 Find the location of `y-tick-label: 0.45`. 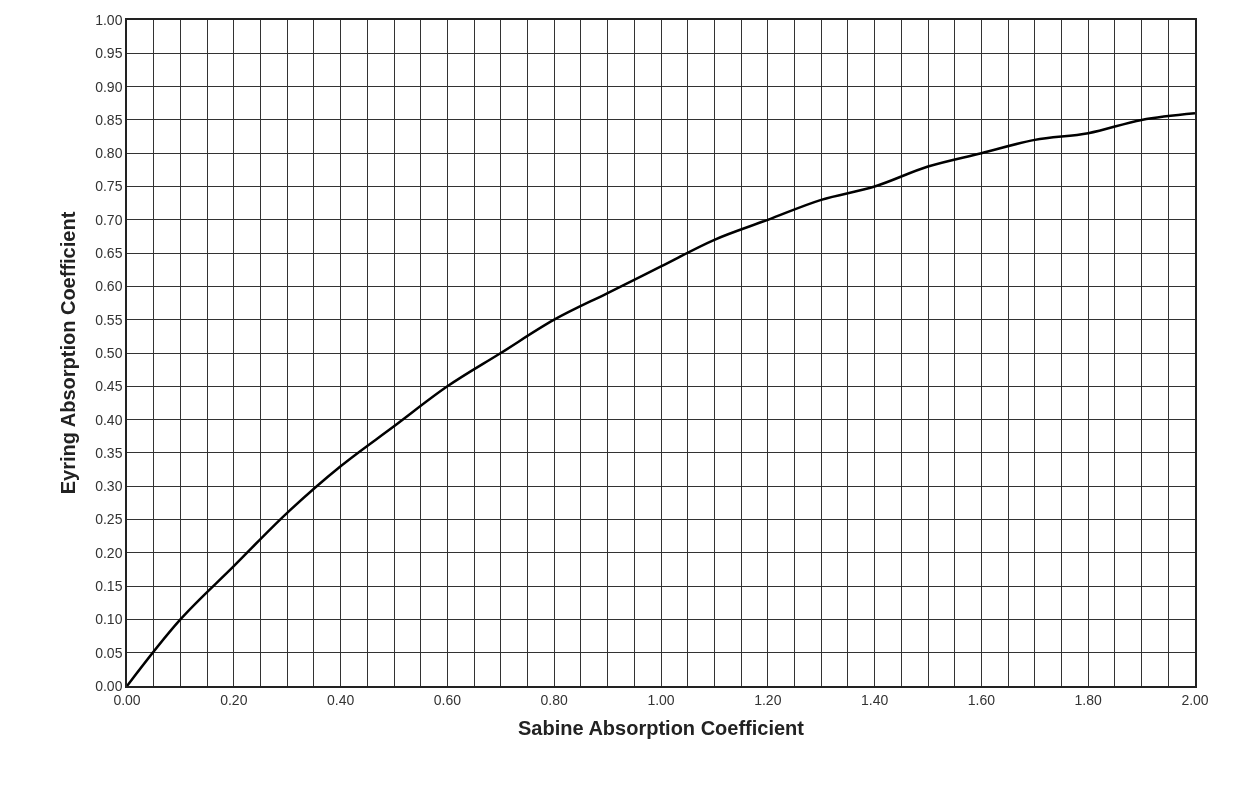

y-tick-label: 0.45 is located at coordinates (109, 386).